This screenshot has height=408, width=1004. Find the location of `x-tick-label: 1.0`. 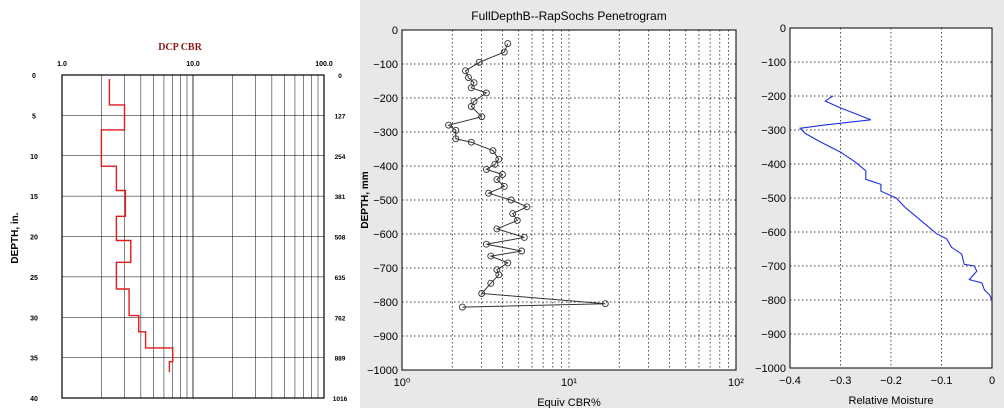

x-tick-label: 1.0 is located at coordinates (62, 64).